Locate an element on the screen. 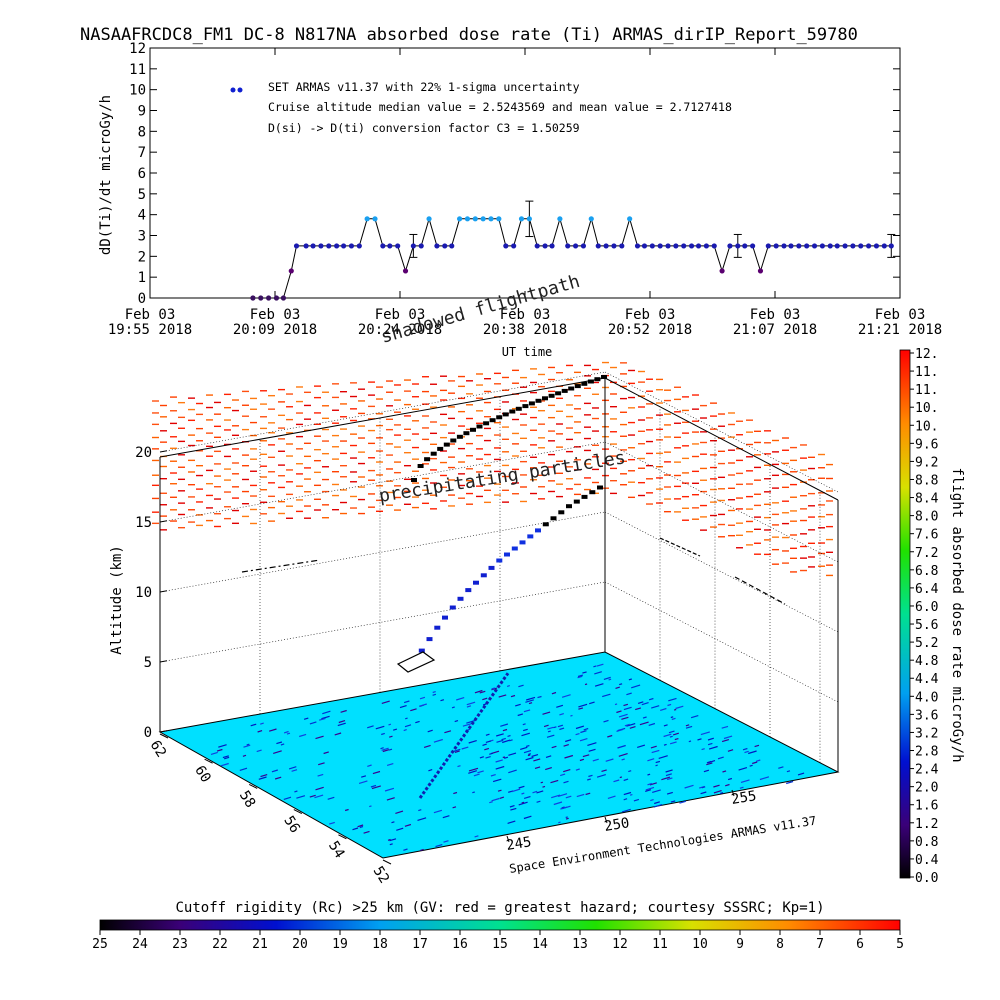 Image resolution: width=1000 pixels, height=1000 pixels. top-data-series is located at coordinates (573, 250).